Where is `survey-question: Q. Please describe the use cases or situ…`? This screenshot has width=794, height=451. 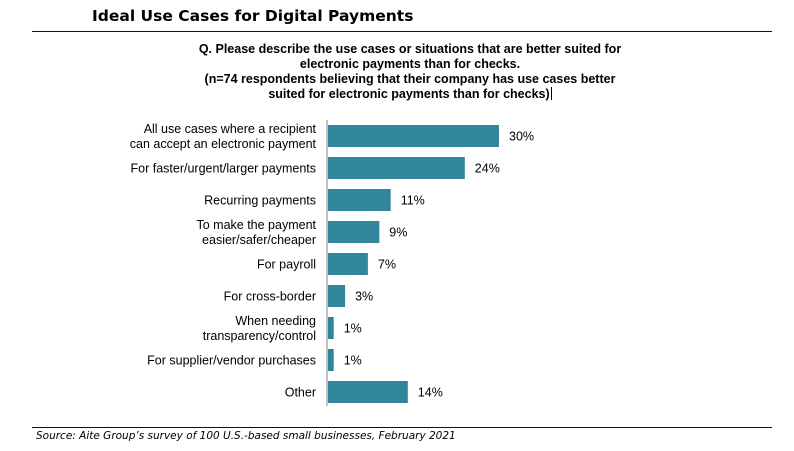
survey-question: Q. Please describe the use cases or situ… is located at coordinates (410, 72).